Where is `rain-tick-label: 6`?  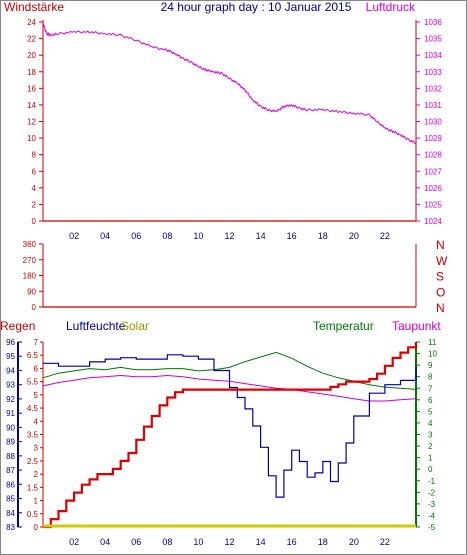 rain-tick-label: 6 is located at coordinates (36, 368).